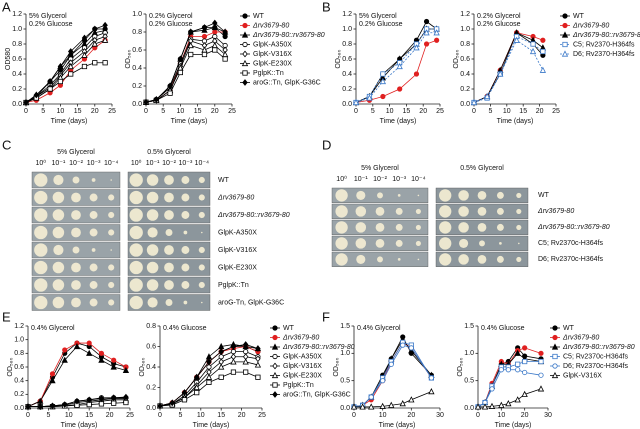  Describe the element at coordinates (302, 375) in the screenshot. I see `legend-label: GlpK-E230X` at that location.